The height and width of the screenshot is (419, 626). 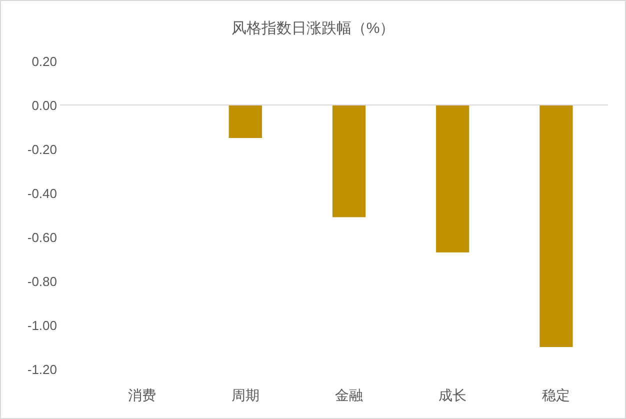 What do you see at coordinates (42, 149) in the screenshot?
I see `y-tick-label: -0.20` at bounding box center [42, 149].